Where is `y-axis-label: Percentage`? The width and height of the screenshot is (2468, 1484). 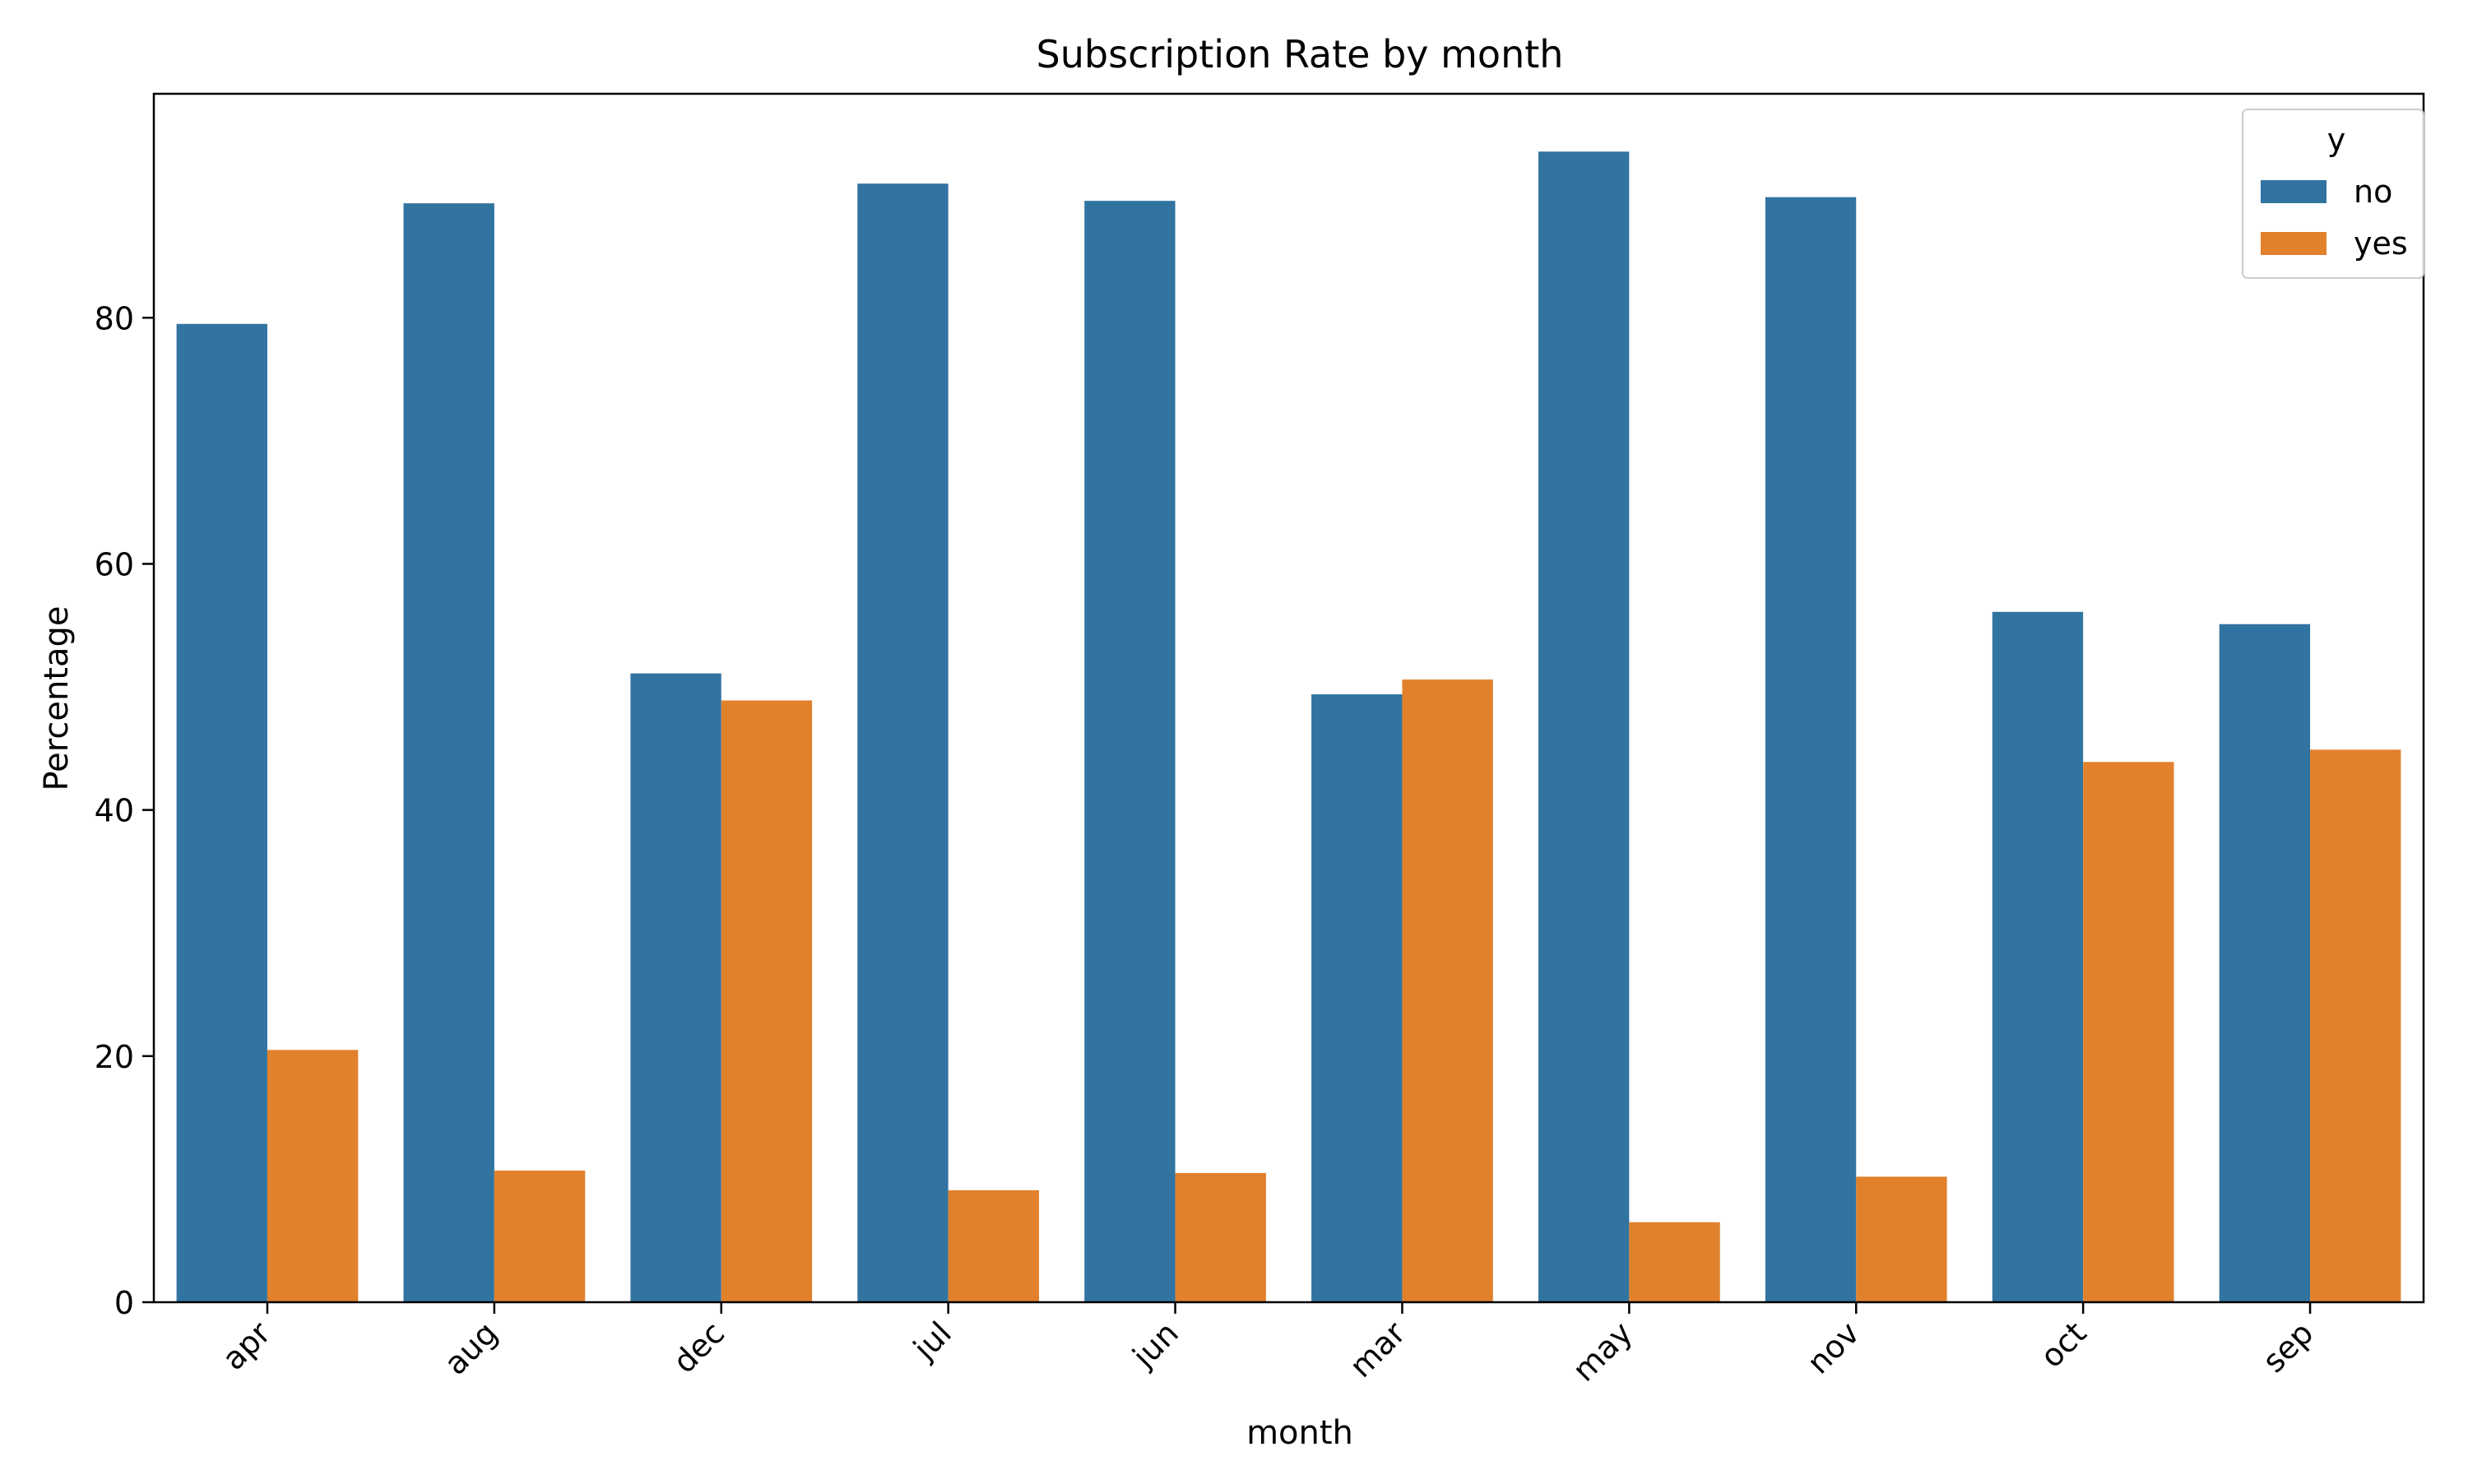
y-axis-label: Percentage is located at coordinates (57, 698).